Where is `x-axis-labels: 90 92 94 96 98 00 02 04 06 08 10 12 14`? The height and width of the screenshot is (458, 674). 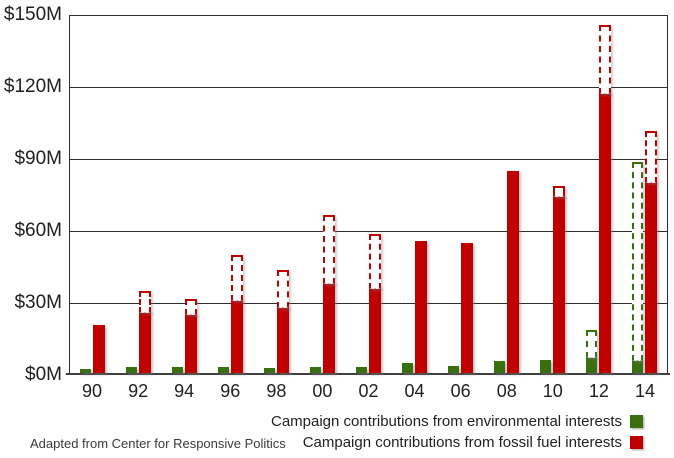 x-axis-labels: 90 92 94 96 98 00 02 04 06 08 10 12 14 is located at coordinates (368, 392).